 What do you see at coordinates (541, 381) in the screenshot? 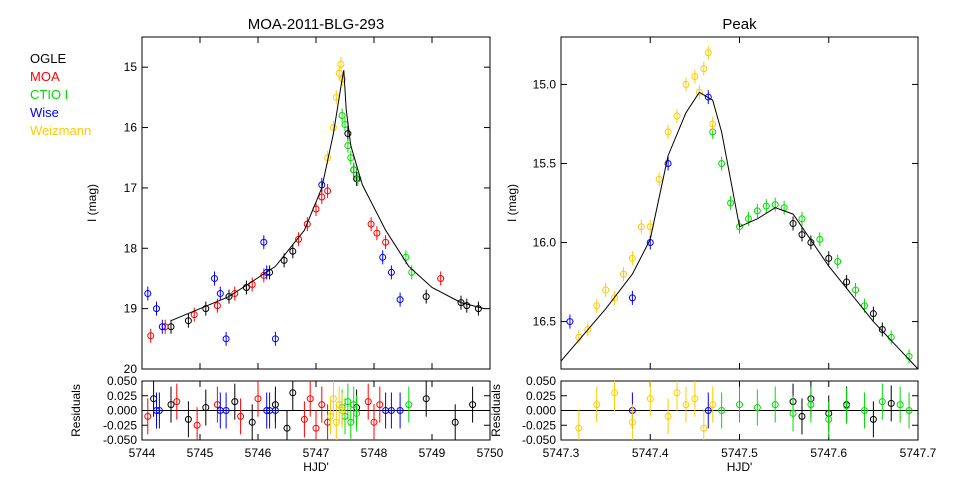
I see `y-tick-label: 0.050` at bounding box center [541, 381].